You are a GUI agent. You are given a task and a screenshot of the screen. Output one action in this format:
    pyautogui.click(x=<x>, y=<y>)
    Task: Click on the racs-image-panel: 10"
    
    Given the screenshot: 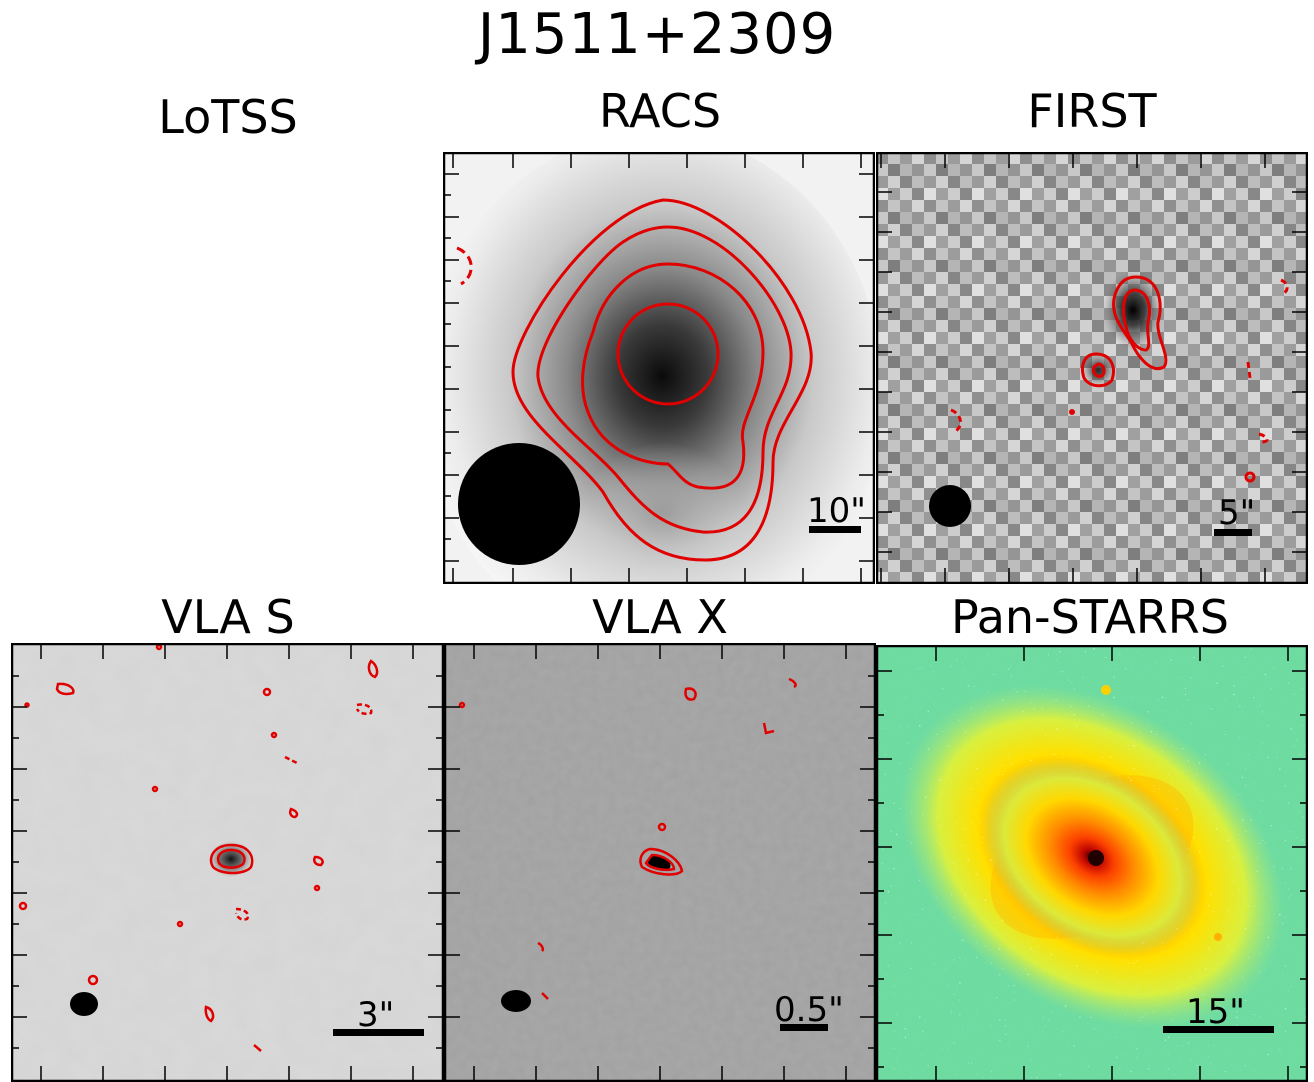 What is the action you would take?
    pyautogui.click(x=659, y=368)
    